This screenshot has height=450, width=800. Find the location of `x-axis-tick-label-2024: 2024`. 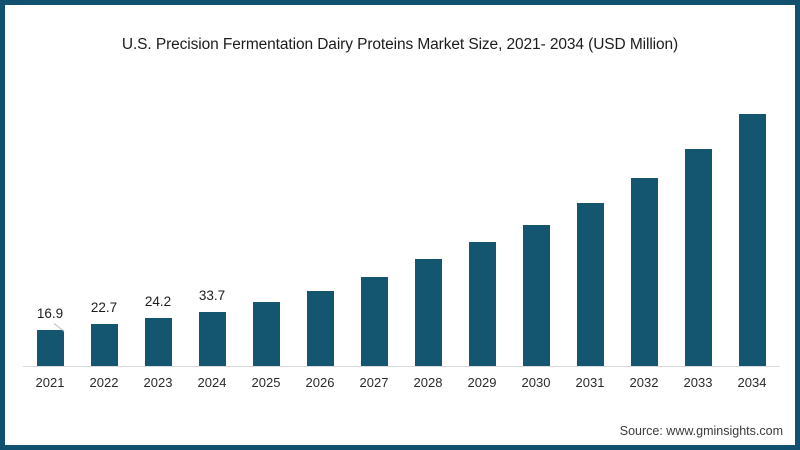

x-axis-tick-label-2024: 2024 is located at coordinates (212, 382).